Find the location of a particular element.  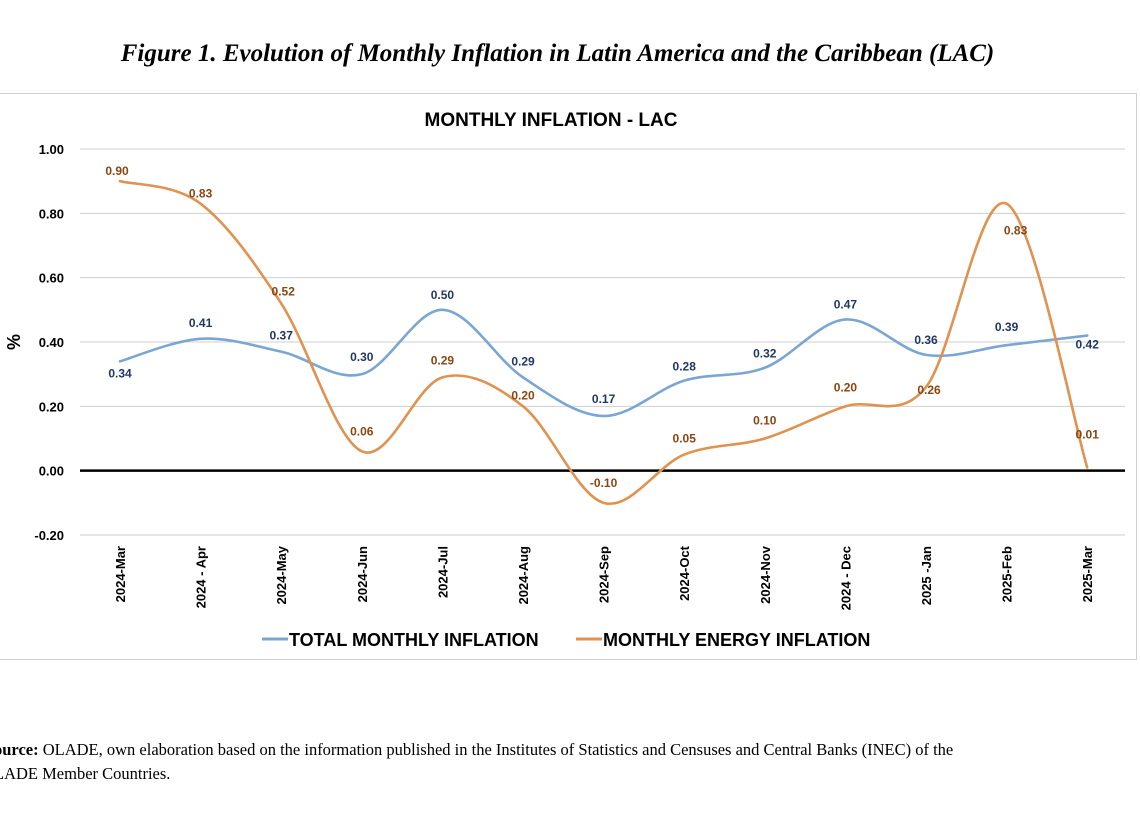

data-label: 0.10 is located at coordinates (765, 421).